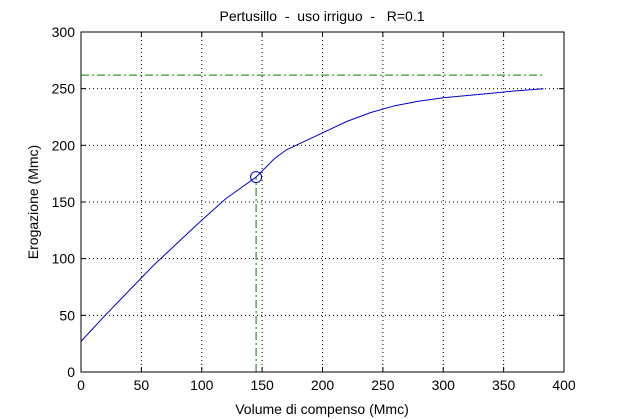 This screenshot has width=623, height=419. What do you see at coordinates (64, 259) in the screenshot?
I see `y-tick-label: 100` at bounding box center [64, 259].